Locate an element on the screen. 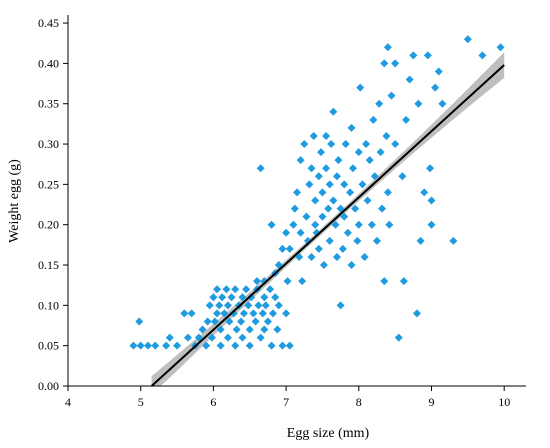 The image size is (550, 448). y-tick-label: 0.25 is located at coordinates (48, 184).